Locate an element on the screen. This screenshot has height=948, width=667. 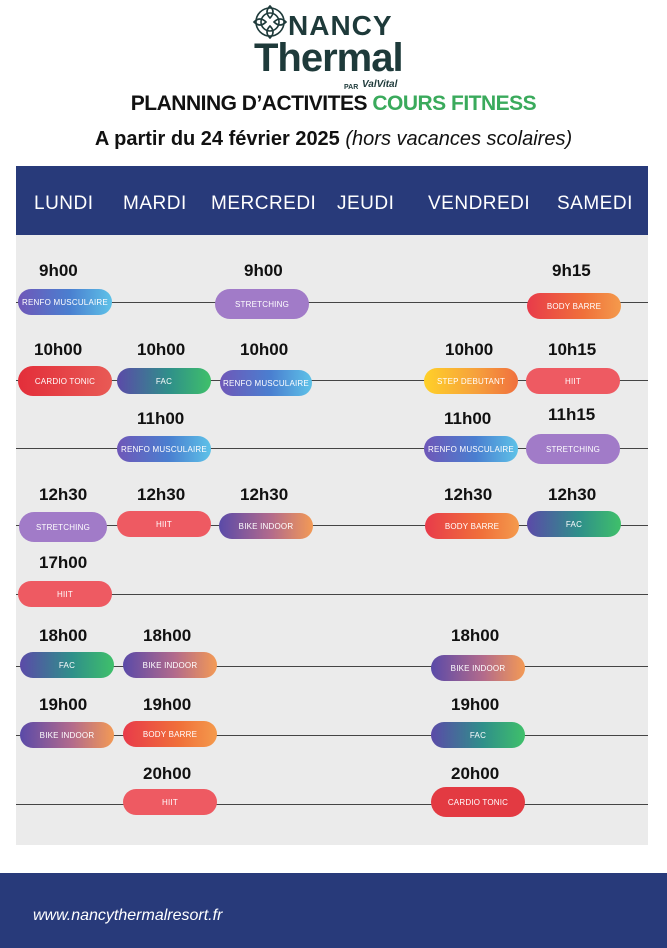
subtitle-note: (hors vacances scolaires) is located at coordinates (459, 139).